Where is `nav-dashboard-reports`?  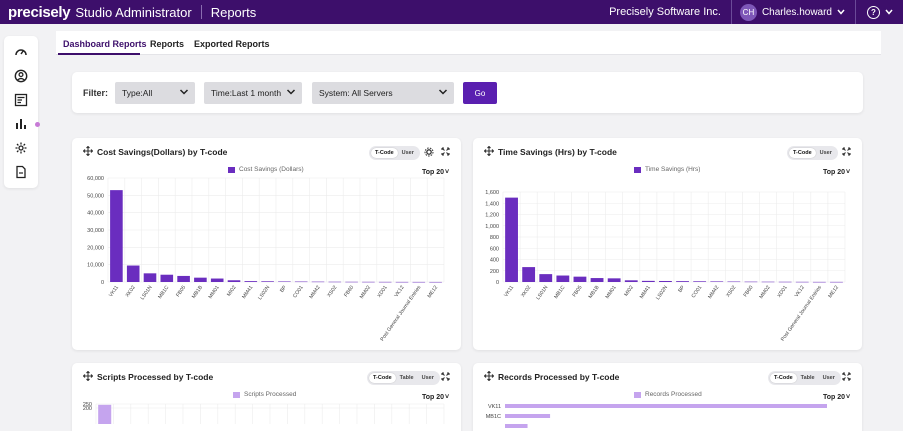 nav-dashboard-reports is located at coordinates (21, 124).